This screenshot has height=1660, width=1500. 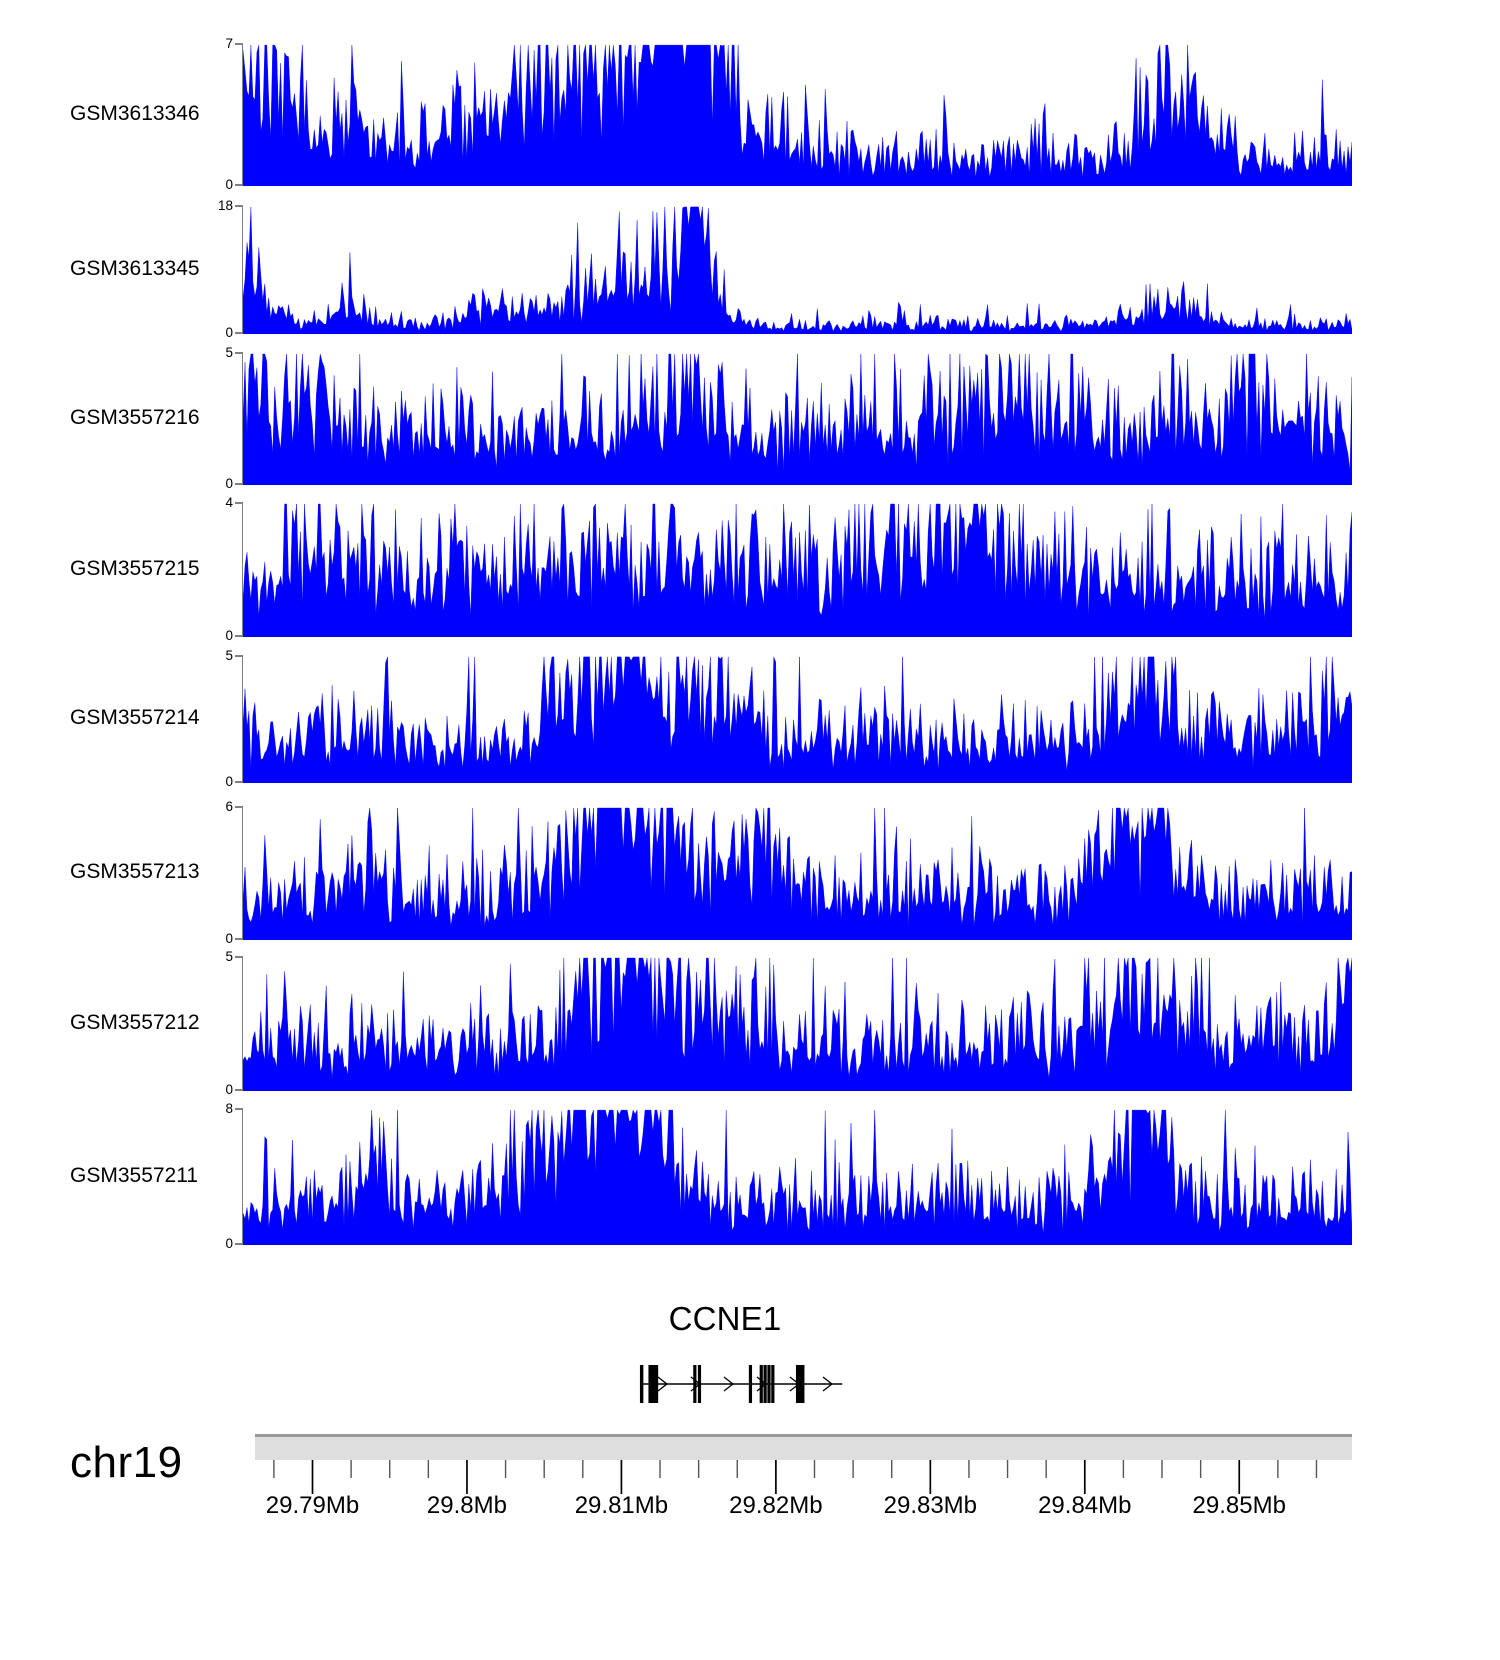 I want to click on axis-tick-label: 29.81Mb, so click(x=621, y=1505).